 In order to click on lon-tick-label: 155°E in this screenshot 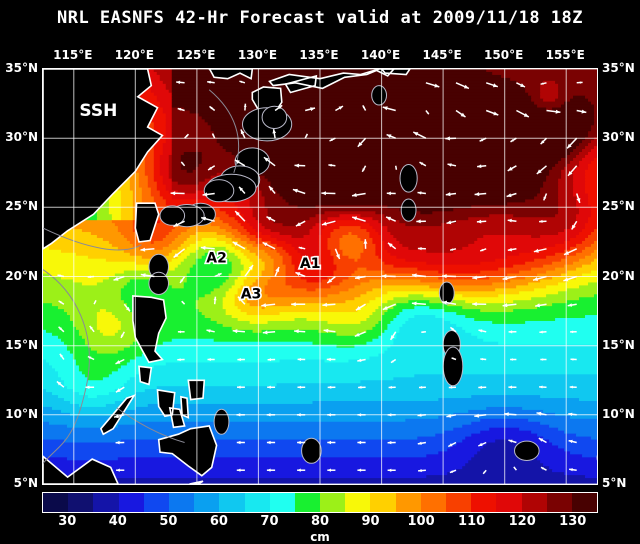, I will do `click(565, 55)`.